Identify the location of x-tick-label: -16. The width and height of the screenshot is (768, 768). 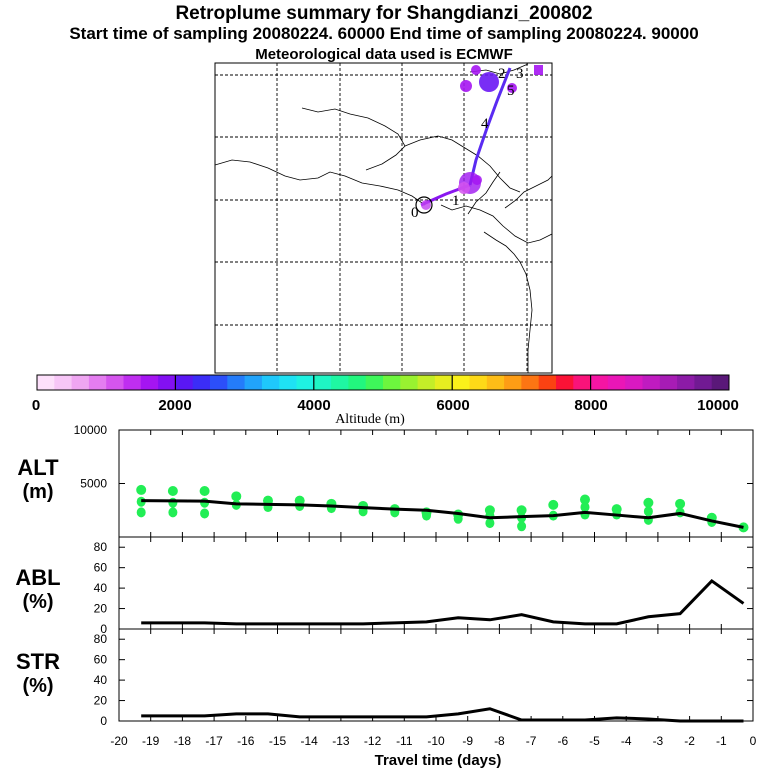
(246, 741).